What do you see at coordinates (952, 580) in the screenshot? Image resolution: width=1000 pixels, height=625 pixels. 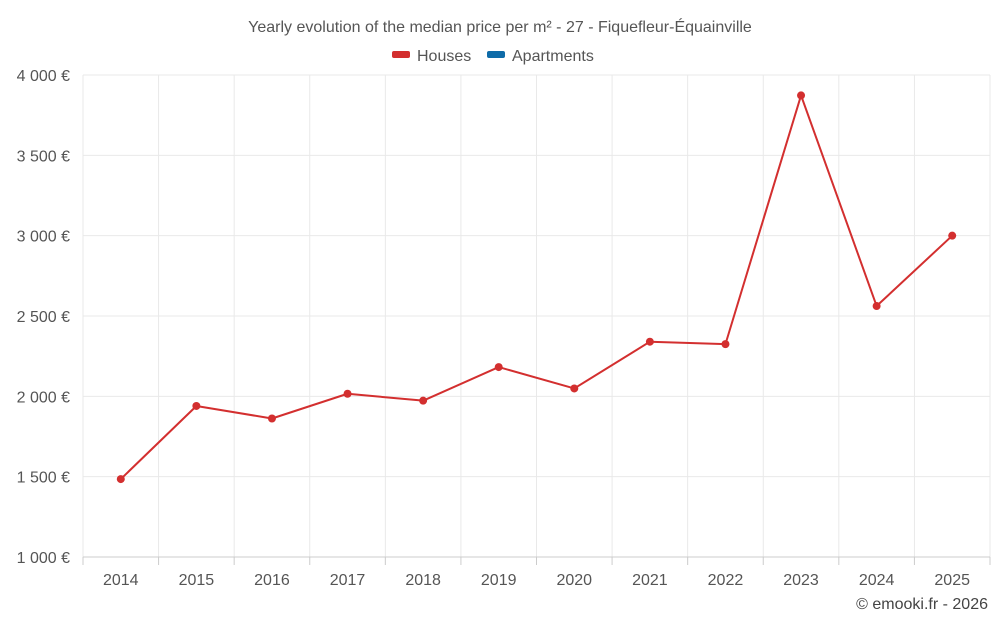 I see `x-tick-label: 2025` at bounding box center [952, 580].